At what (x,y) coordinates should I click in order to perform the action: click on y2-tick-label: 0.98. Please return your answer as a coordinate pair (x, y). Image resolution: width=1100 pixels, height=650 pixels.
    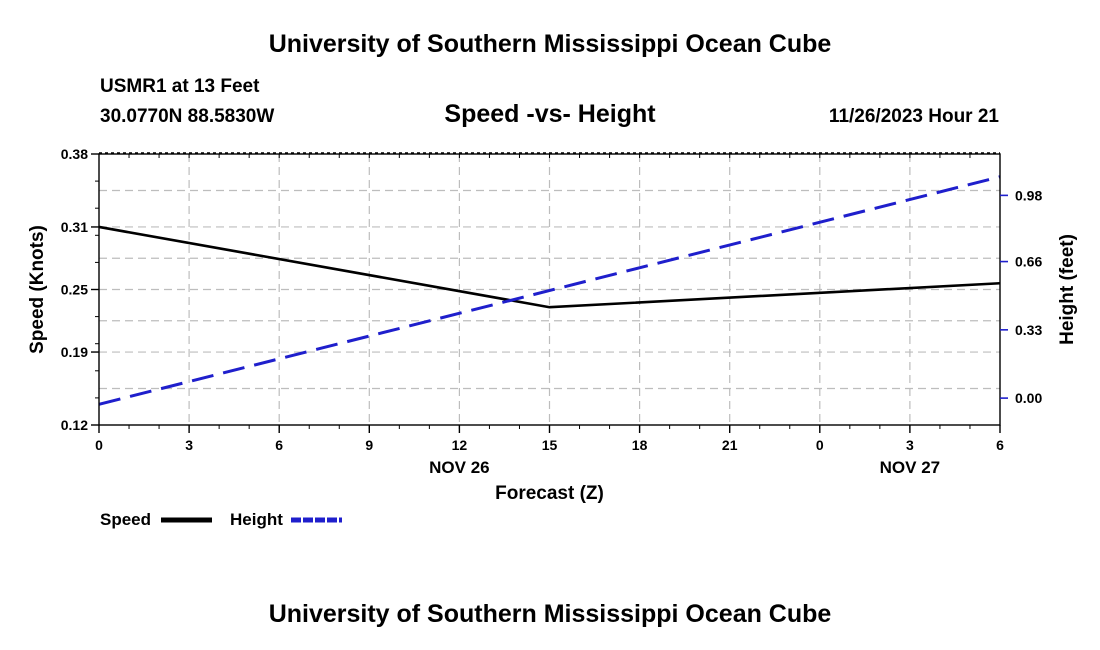
    Looking at the image, I should click on (1028, 195).